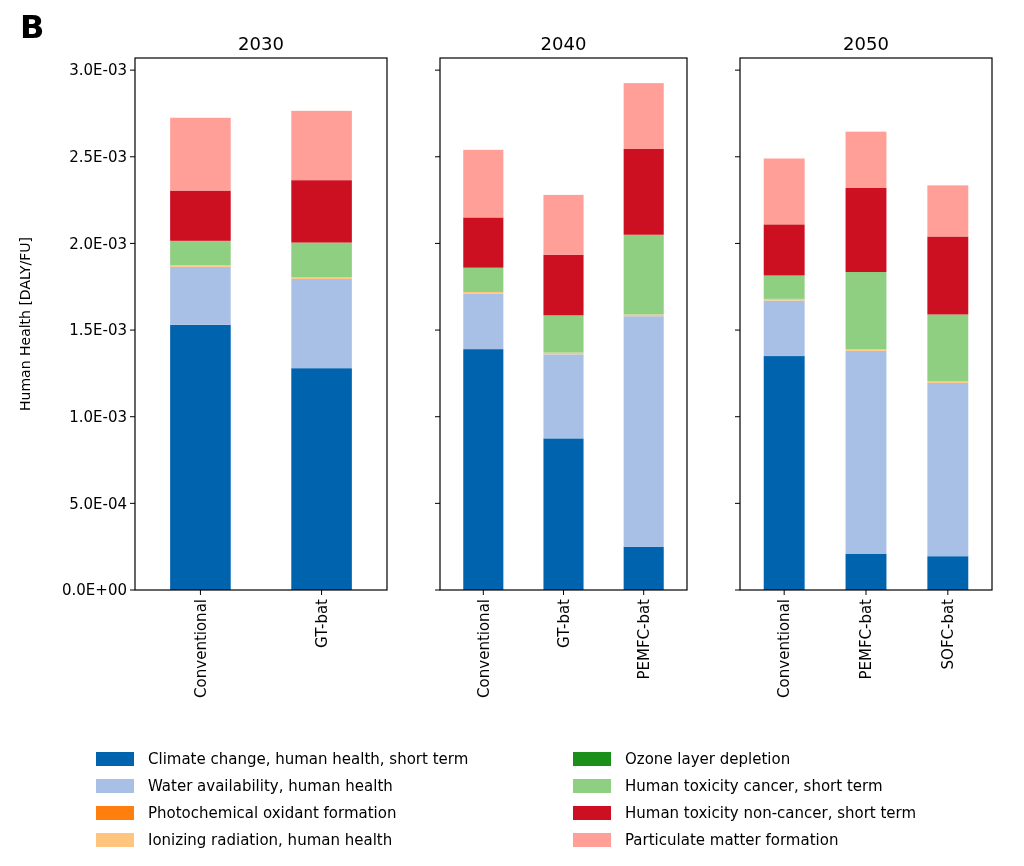  What do you see at coordinates (261, 43) in the screenshot?
I see `chart-title: 2030` at bounding box center [261, 43].